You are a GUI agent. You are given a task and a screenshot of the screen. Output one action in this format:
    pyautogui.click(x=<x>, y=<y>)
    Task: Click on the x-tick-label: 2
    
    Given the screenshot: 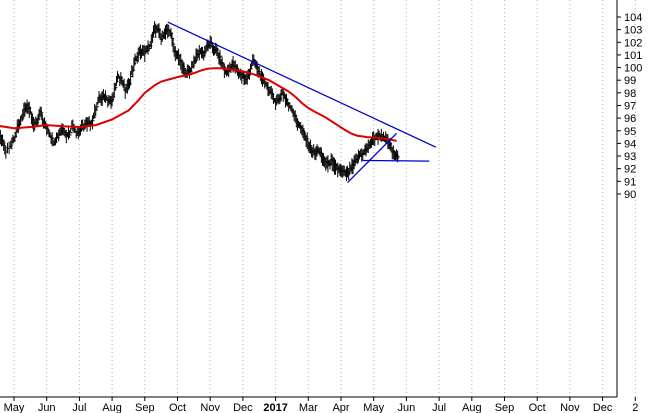 What is the action you would take?
    pyautogui.click(x=635, y=407)
    